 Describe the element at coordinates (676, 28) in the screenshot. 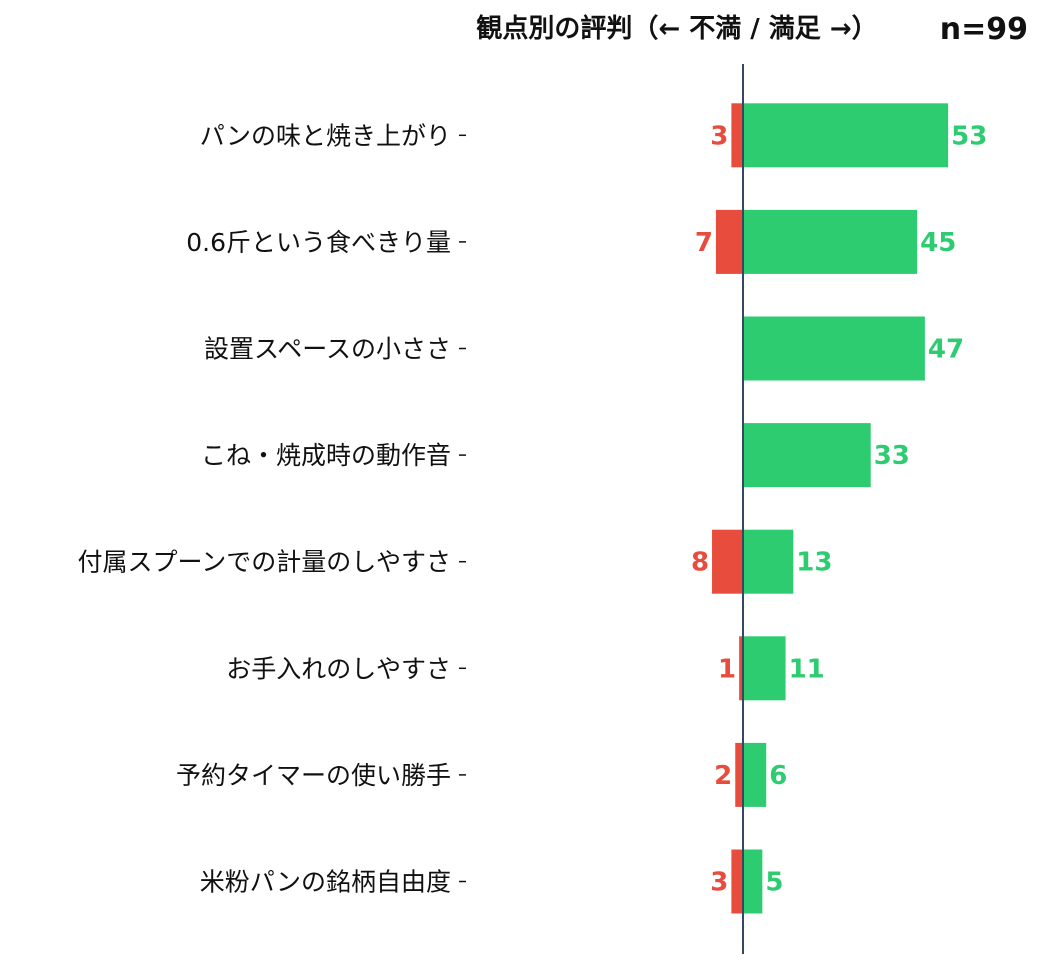

I see `chart-title: 観点別の評判（← 不満 / 満足 →）` at that location.